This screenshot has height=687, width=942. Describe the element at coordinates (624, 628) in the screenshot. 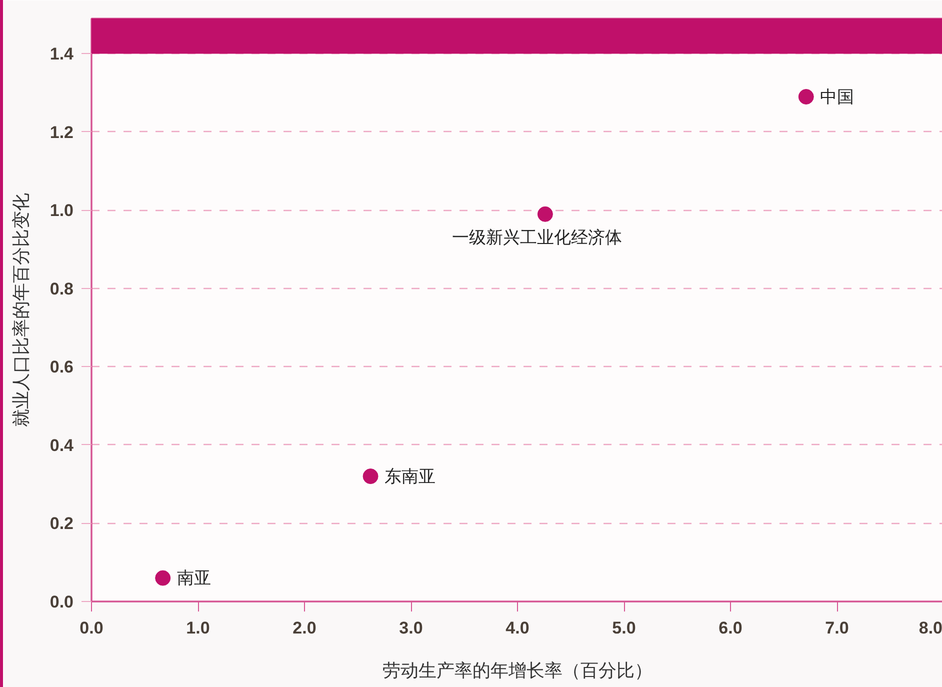

I see `x-tick-label: 5.0` at that location.